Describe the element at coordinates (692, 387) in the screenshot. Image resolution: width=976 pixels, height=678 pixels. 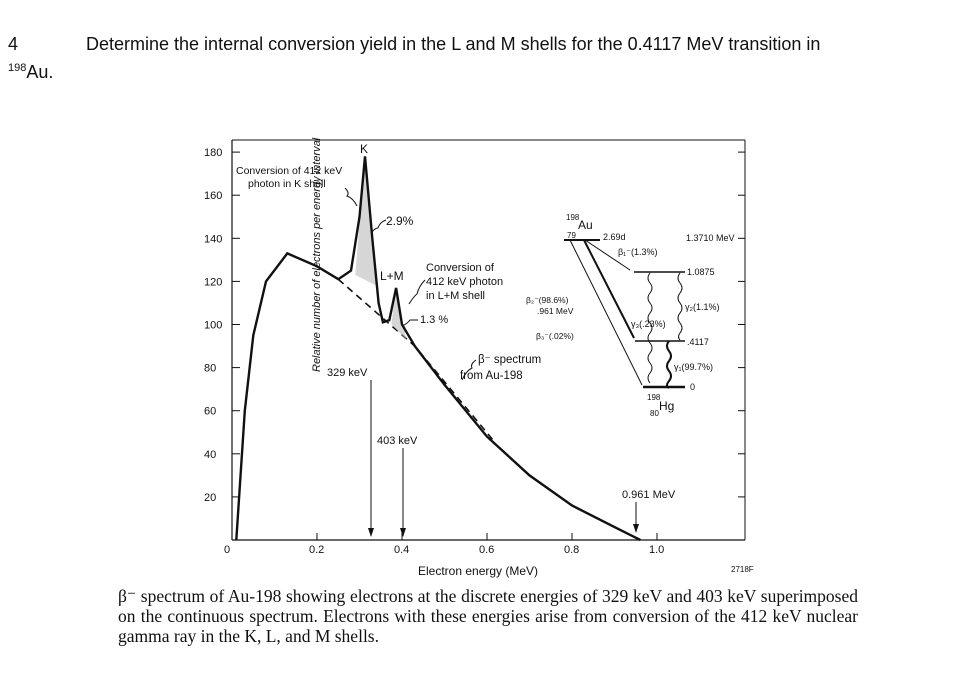
I see `ground-level: 0` at that location.